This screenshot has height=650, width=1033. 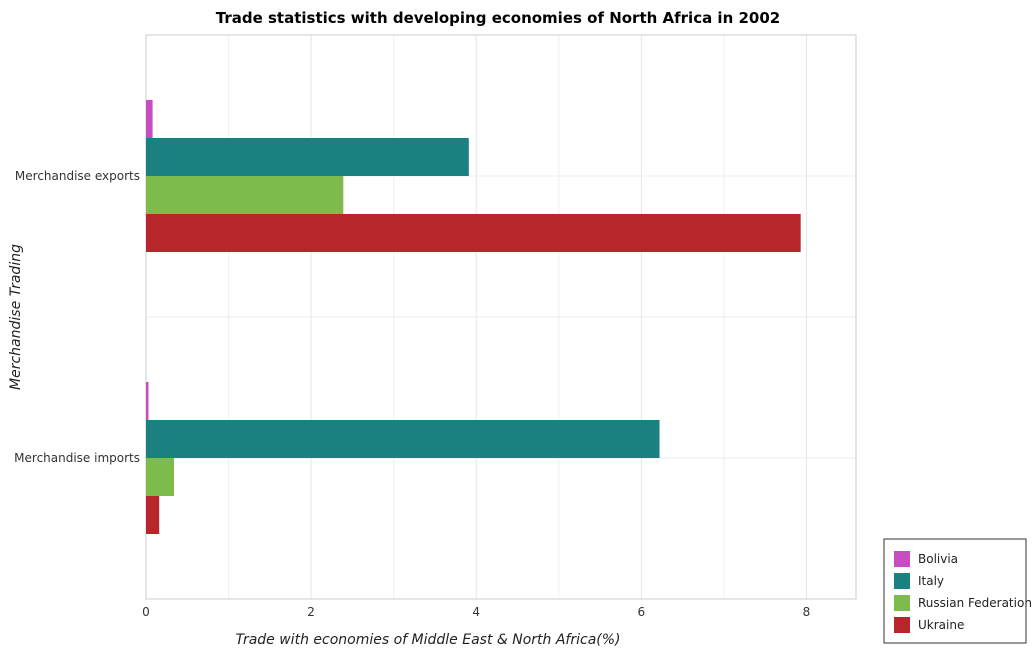 I want to click on y-axis-label: Merchandise Trading, so click(x=16, y=317).